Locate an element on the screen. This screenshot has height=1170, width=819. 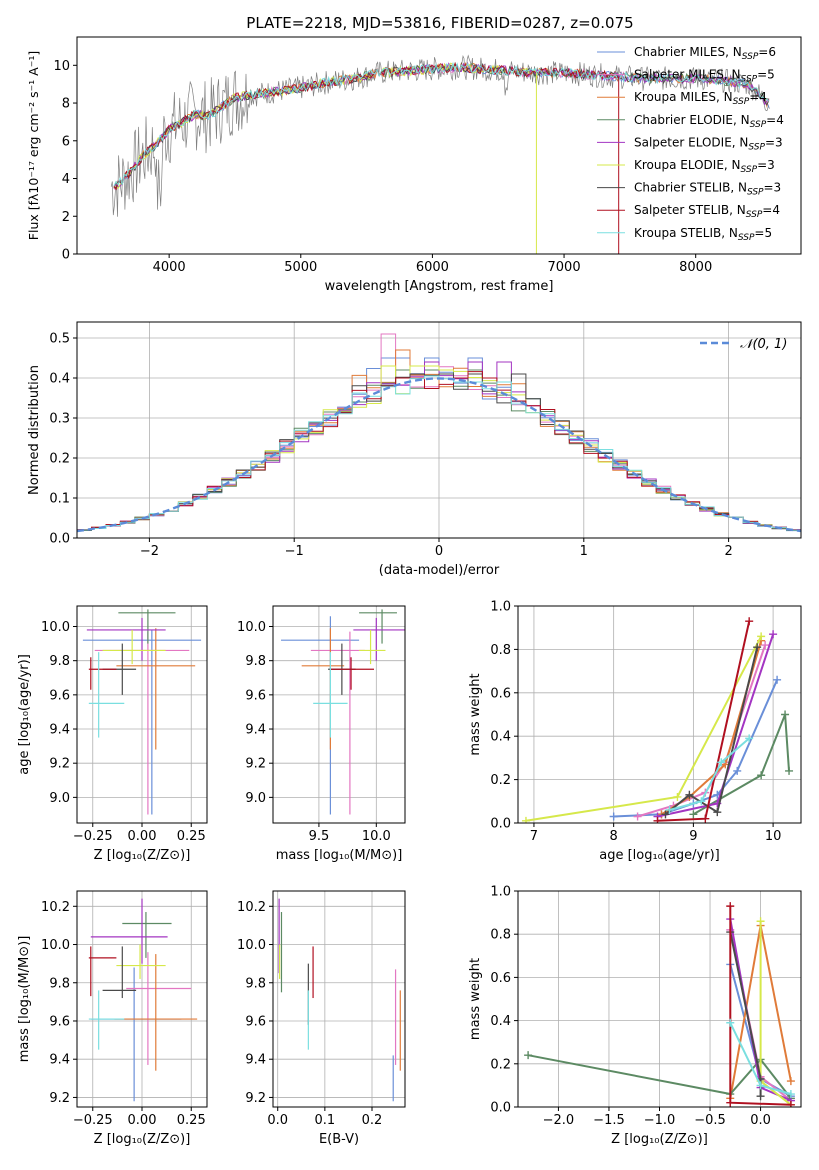
y-tick-label: 10.2 is located at coordinates (251, 907).